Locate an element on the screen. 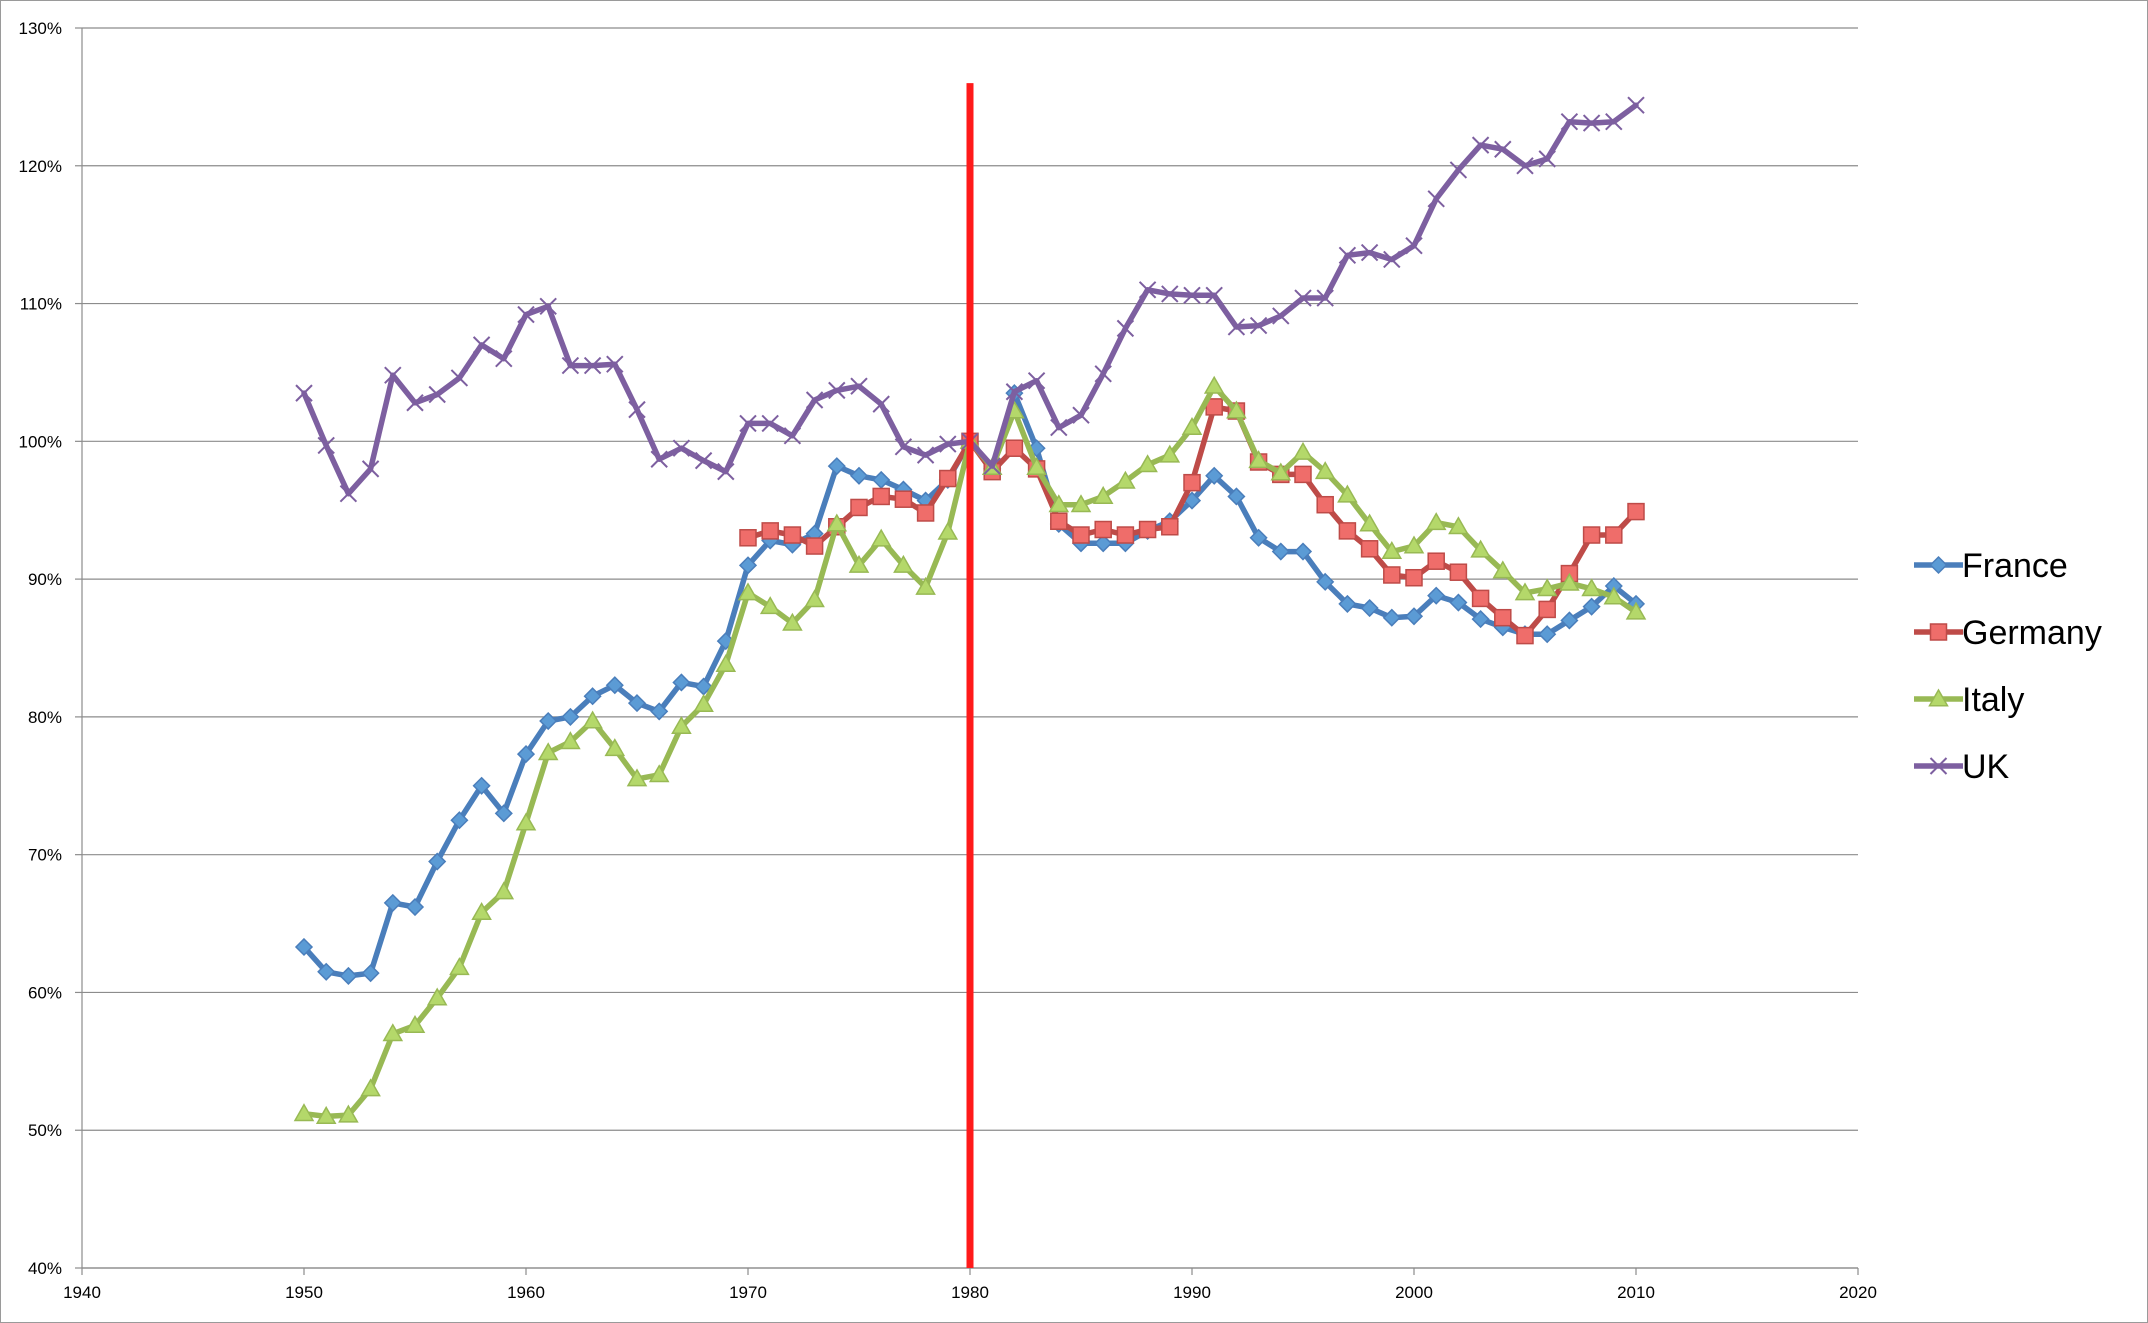 Image resolution: width=2148 pixels, height=1323 pixels. legend-item-france: France is located at coordinates (1991, 566).